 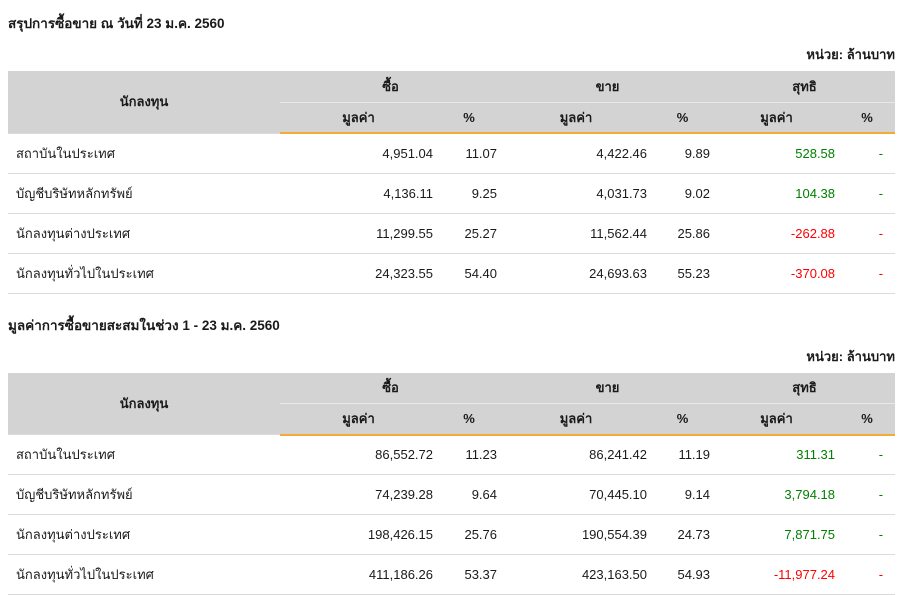 What do you see at coordinates (576, 455) in the screenshot?
I see `sell-value-cell: 86,241.42` at bounding box center [576, 455].